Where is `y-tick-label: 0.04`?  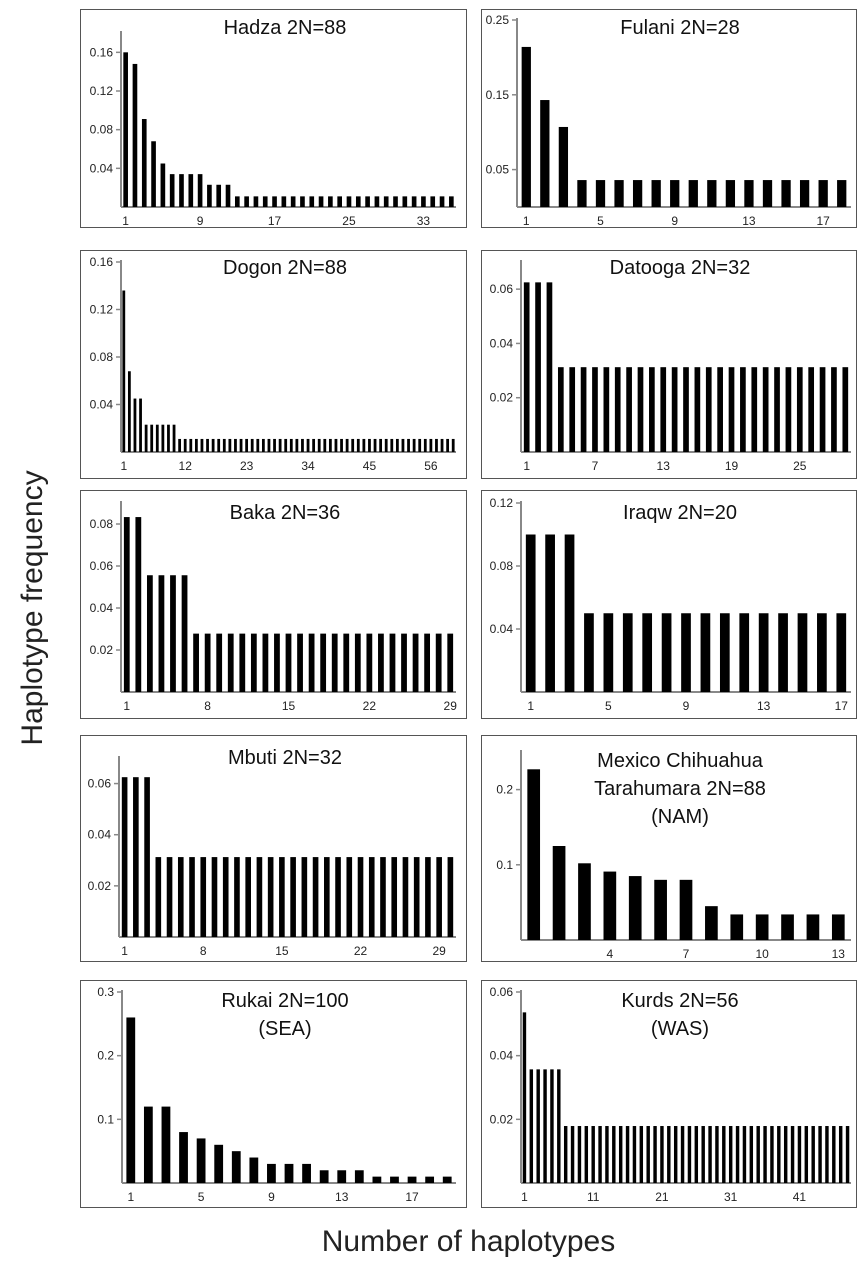
y-tick-label: 0.04 is located at coordinates (100, 835).